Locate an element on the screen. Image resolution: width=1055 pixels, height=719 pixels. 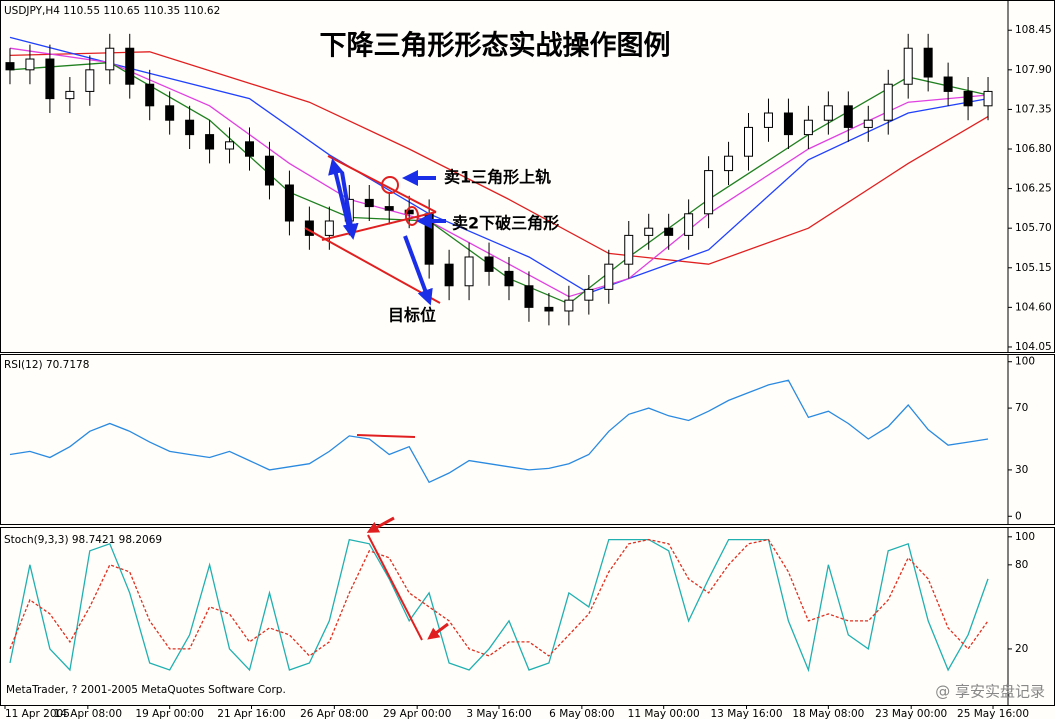
x-tick-label: 18 May 08:00 is located at coordinates (828, 713).